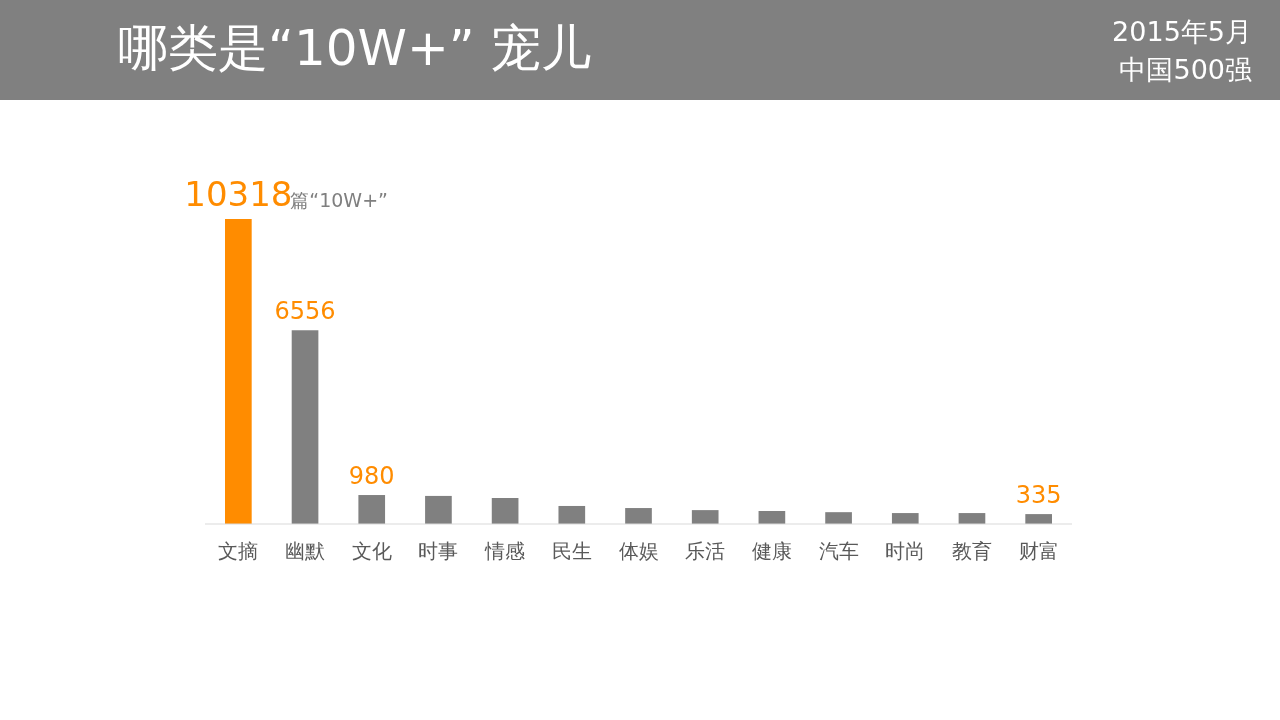  What do you see at coordinates (838, 551) in the screenshot?
I see `x-tick-label: 汽车` at bounding box center [838, 551].